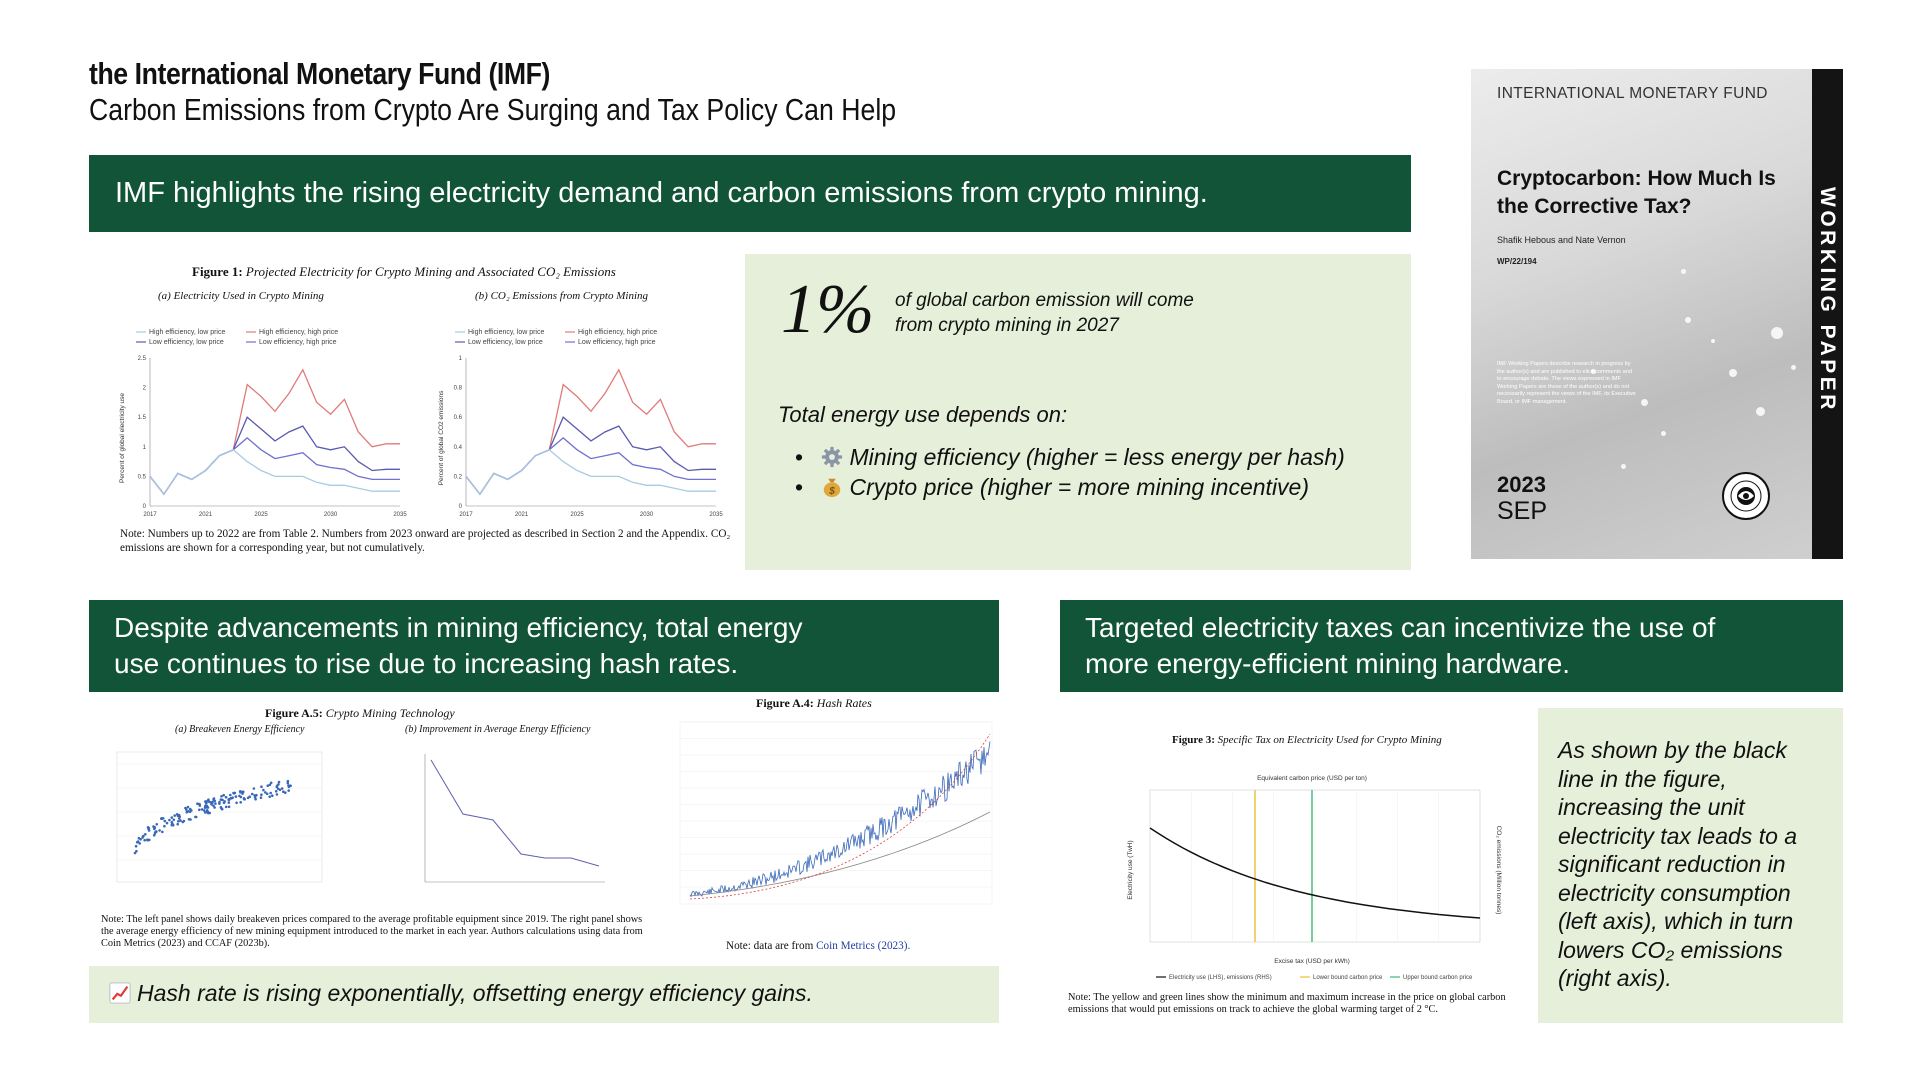 The image size is (1920, 1080). I want to click on fig1-b-y-tick-3: 0.6, so click(458, 418).